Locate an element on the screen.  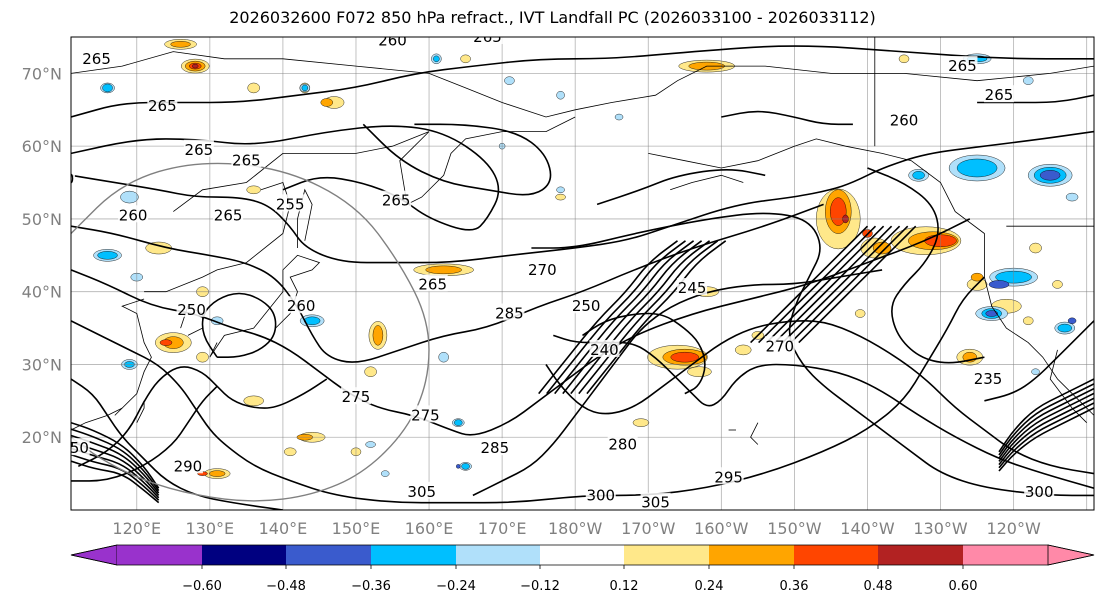
contour-label: 285 is located at coordinates (494, 448).